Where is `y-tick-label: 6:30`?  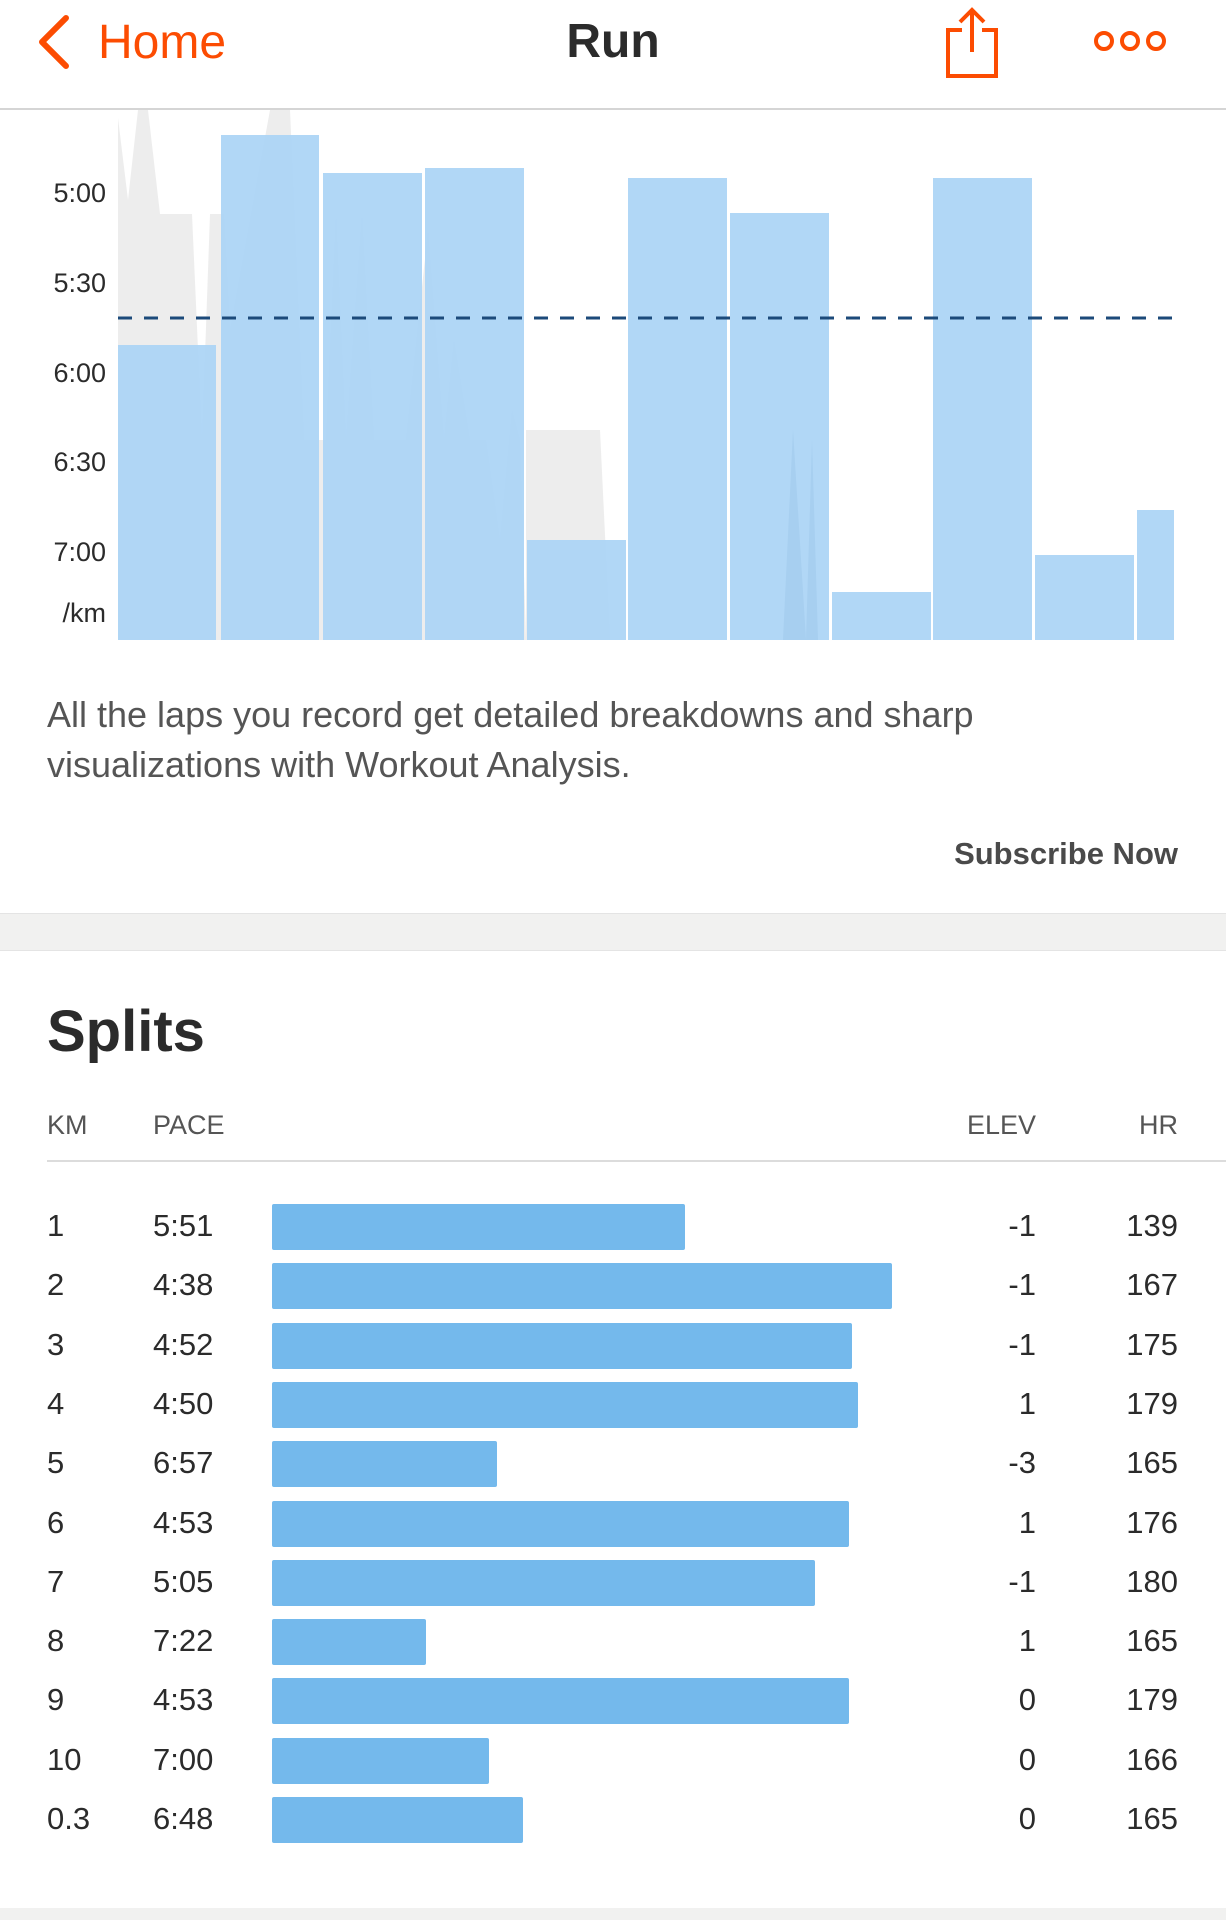 y-tick-label: 6:30 is located at coordinates (79, 462).